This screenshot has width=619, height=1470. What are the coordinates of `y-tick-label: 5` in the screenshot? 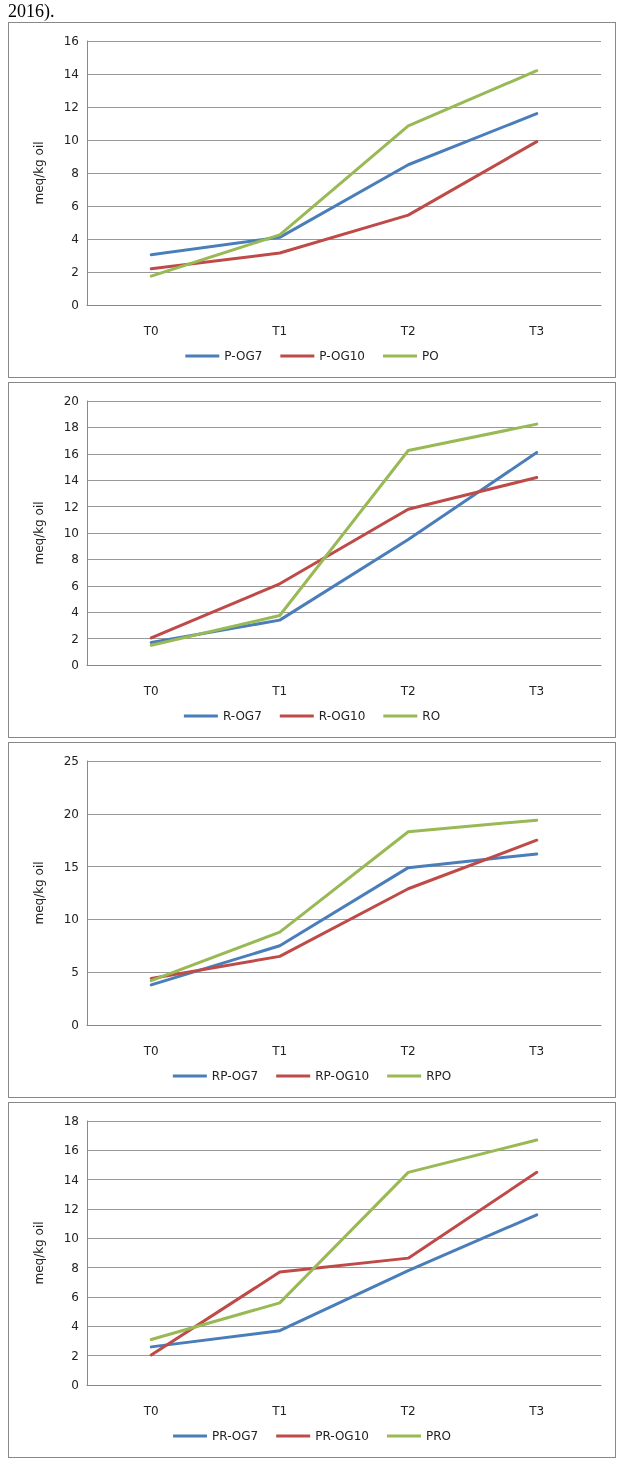 It's located at (75, 972).